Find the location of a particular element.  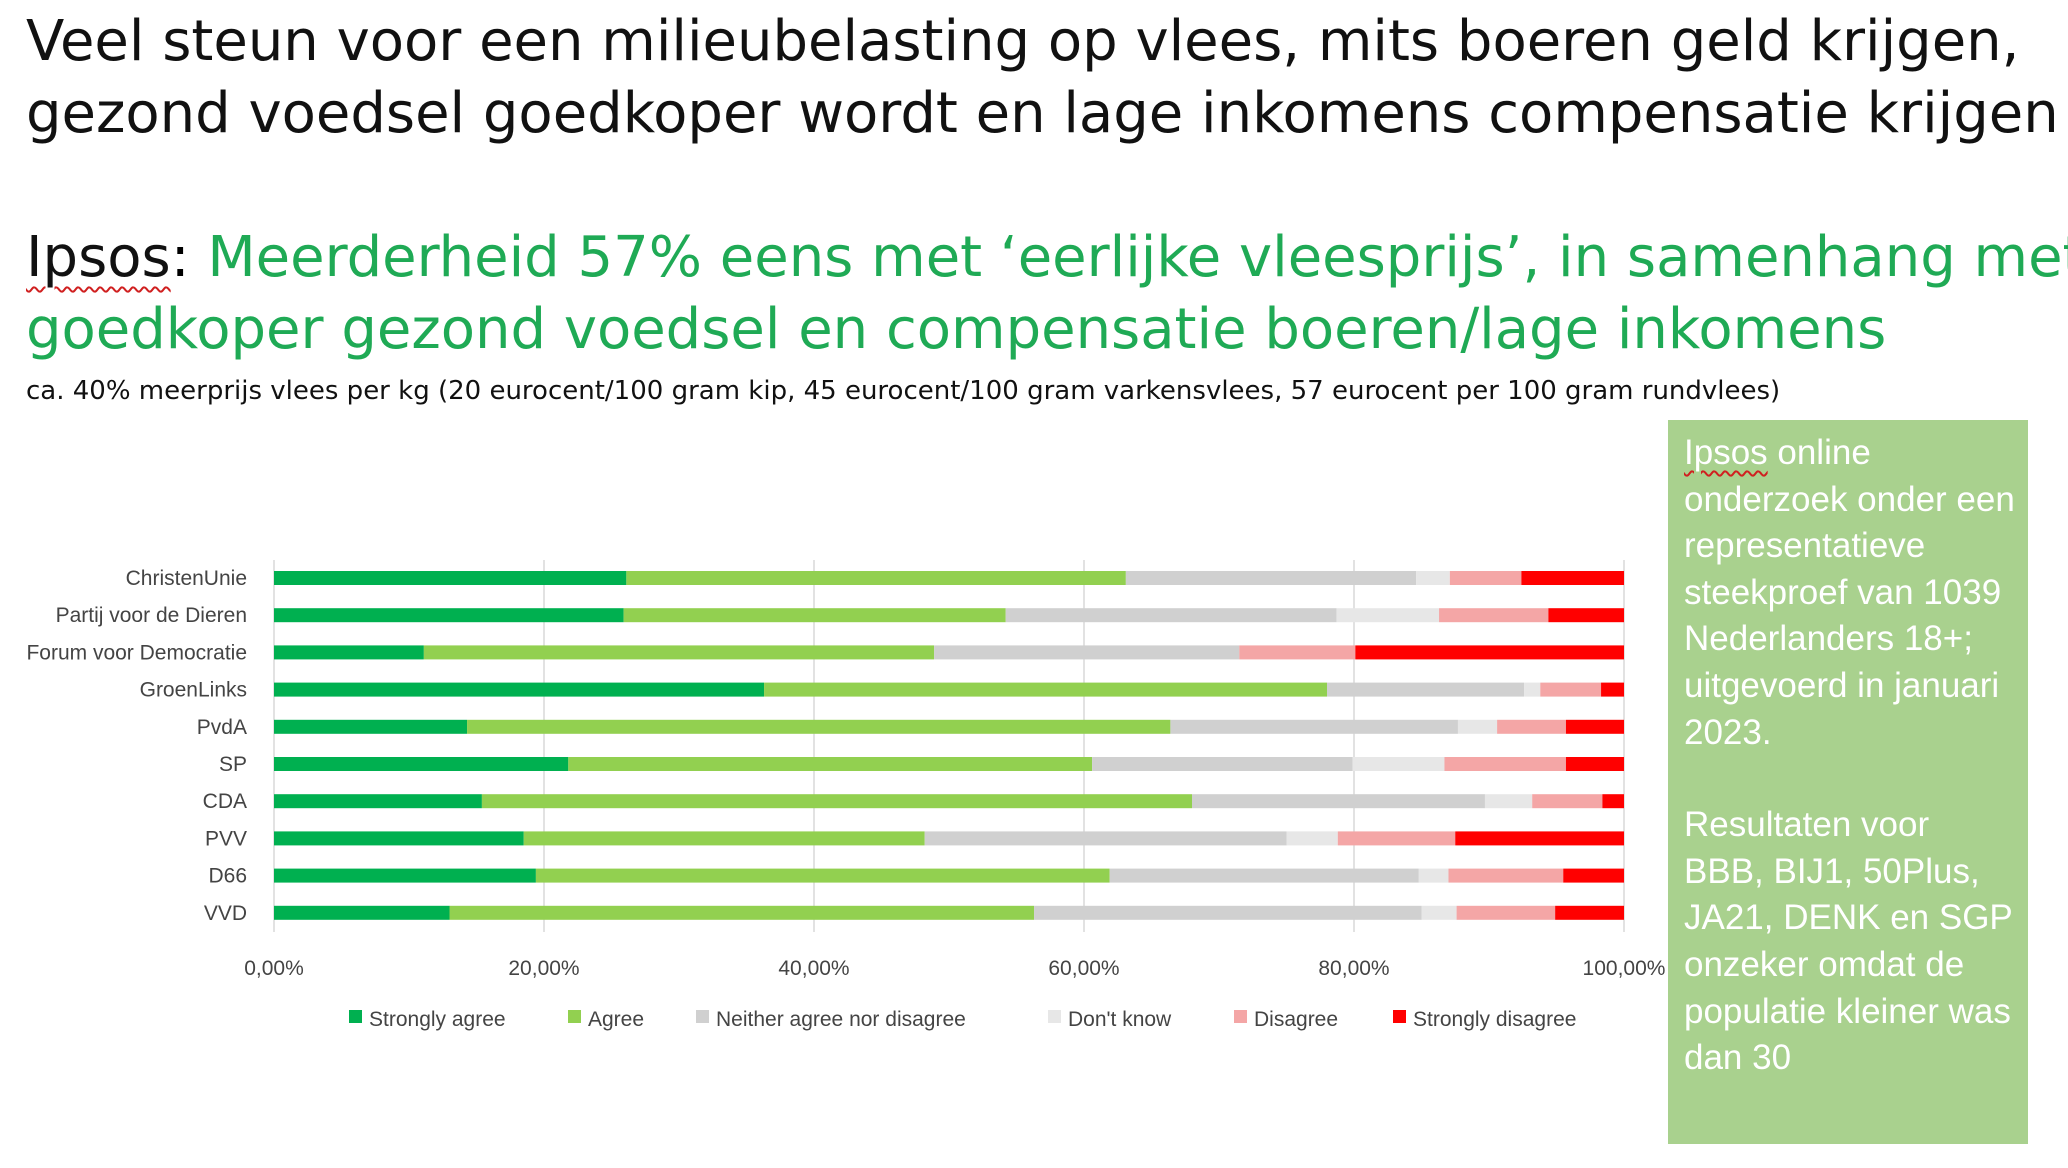

legend-swatch-disagree is located at coordinates (1240, 1016).